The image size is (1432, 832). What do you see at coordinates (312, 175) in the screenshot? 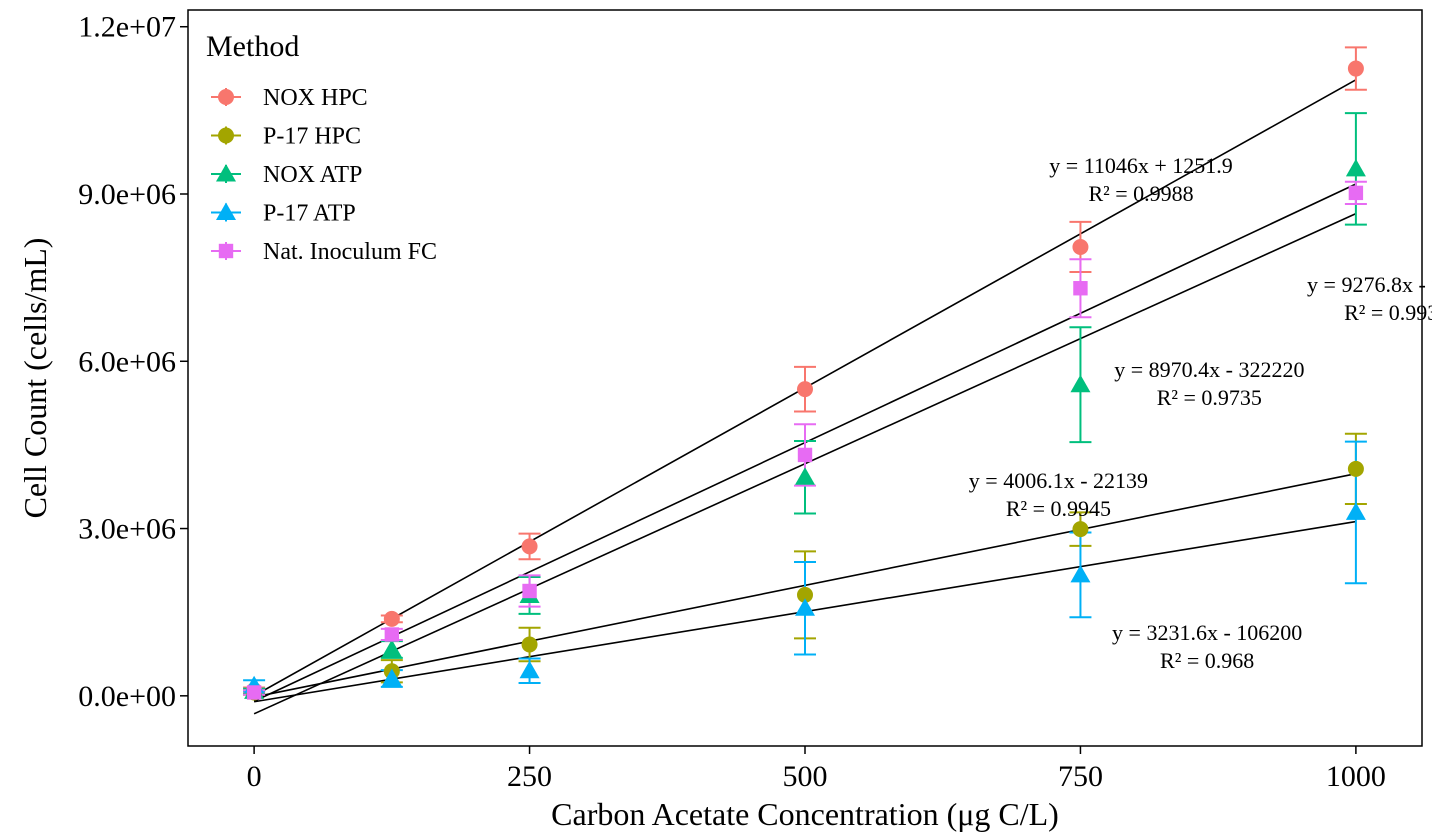
I see `legend-label: NOX ATP` at bounding box center [312, 175].